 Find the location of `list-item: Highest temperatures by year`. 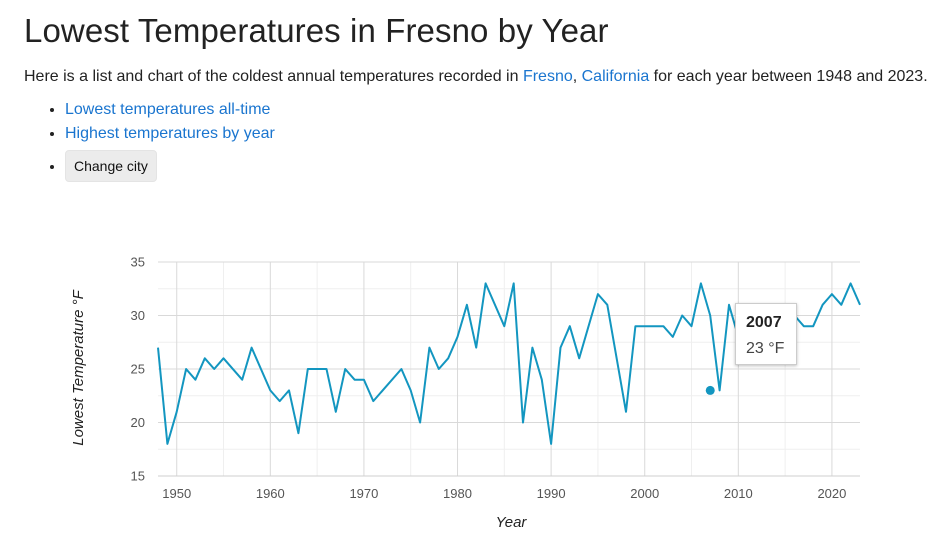

list-item: Highest temperatures by year is located at coordinates (170, 134).